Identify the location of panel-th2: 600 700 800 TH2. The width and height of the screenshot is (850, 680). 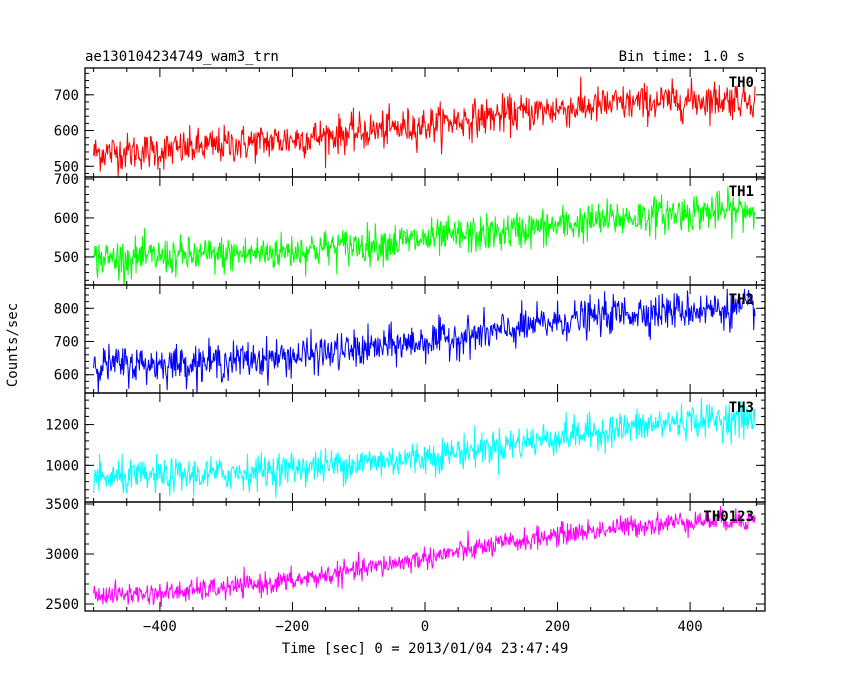
(410, 339).